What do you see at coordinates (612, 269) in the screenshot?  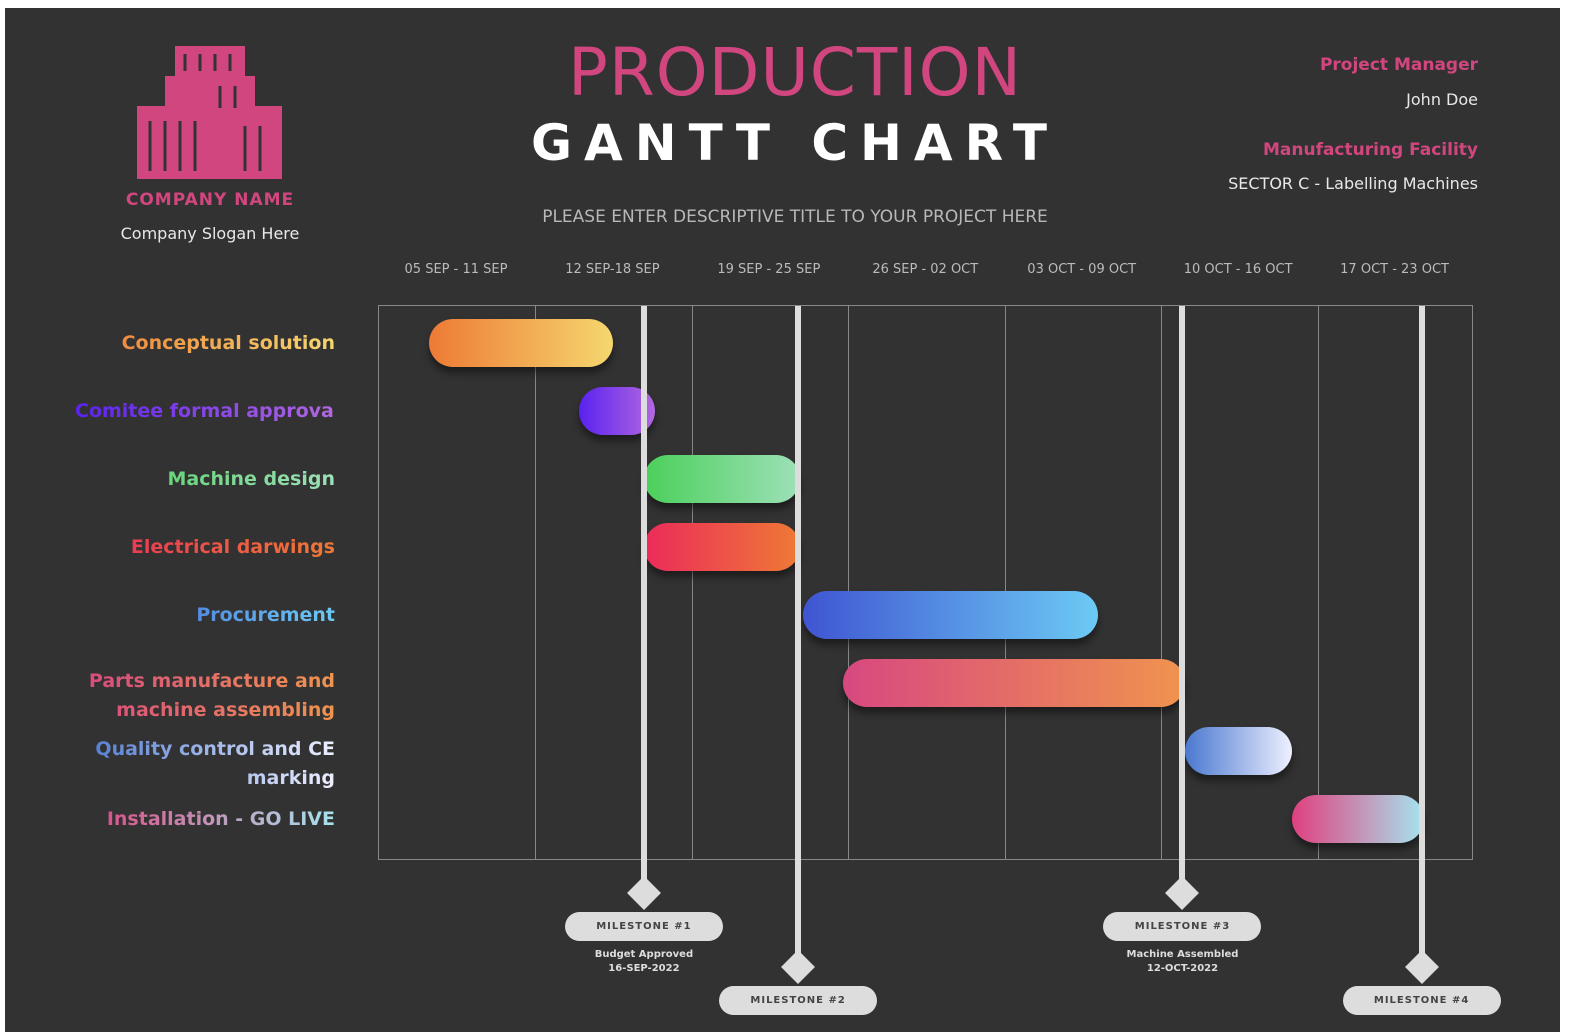 I see `week-tick-label: 12 SEP-18 SEP` at bounding box center [612, 269].